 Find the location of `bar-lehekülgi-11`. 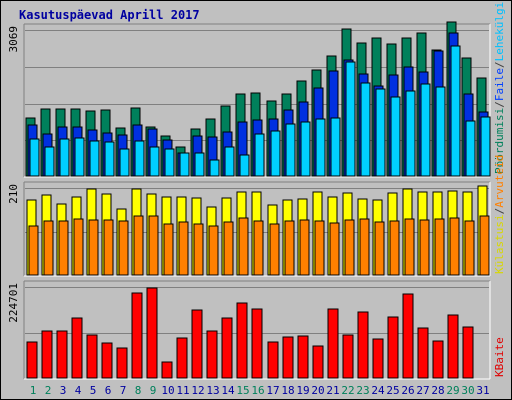

bar-lehekülgi-11 is located at coordinates (184, 164).